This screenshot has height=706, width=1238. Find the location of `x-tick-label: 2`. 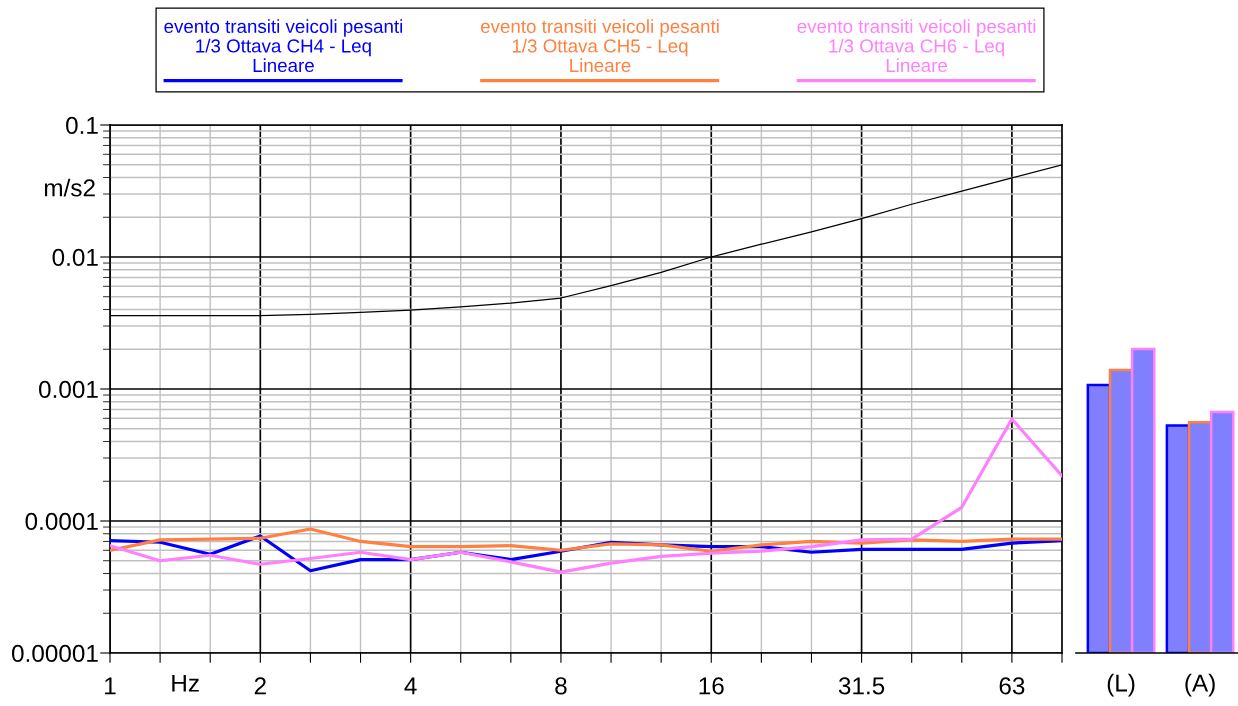

x-tick-label: 2 is located at coordinates (260, 686).